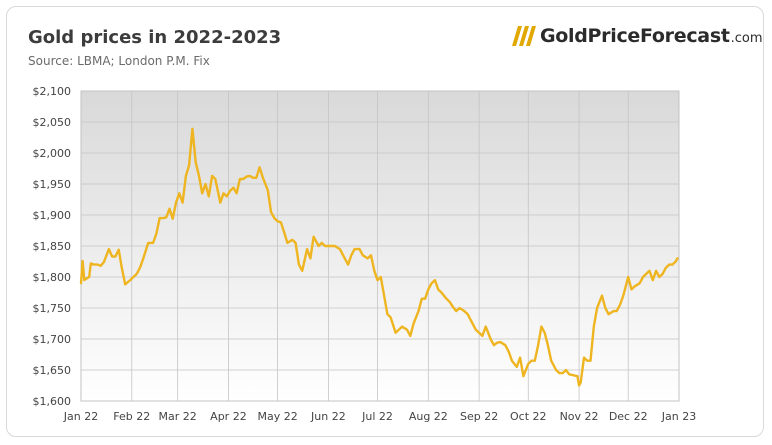 The image size is (772, 445). I want to click on y-tick-label: $1,750, so click(52, 308).